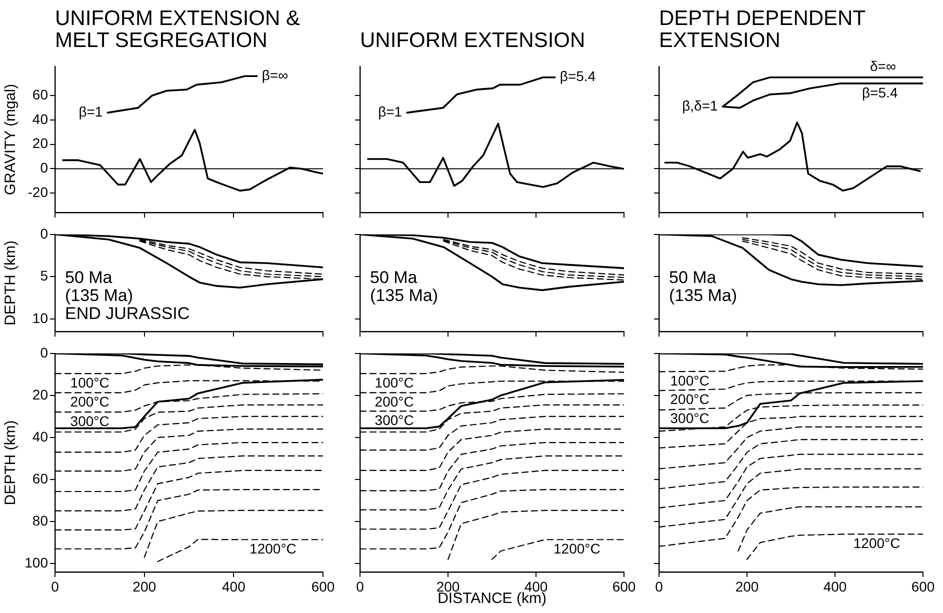 The height and width of the screenshot is (613, 943). I want to click on y-tick-label: 5, so click(44, 276).